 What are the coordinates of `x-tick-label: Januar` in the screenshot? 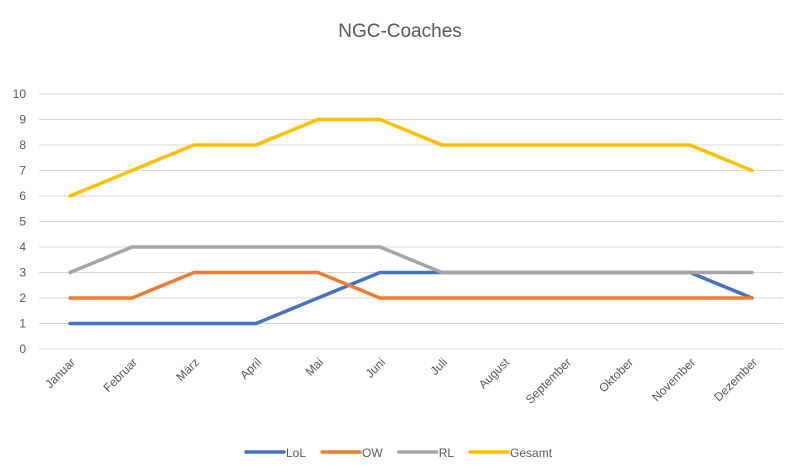 It's located at (60, 373).